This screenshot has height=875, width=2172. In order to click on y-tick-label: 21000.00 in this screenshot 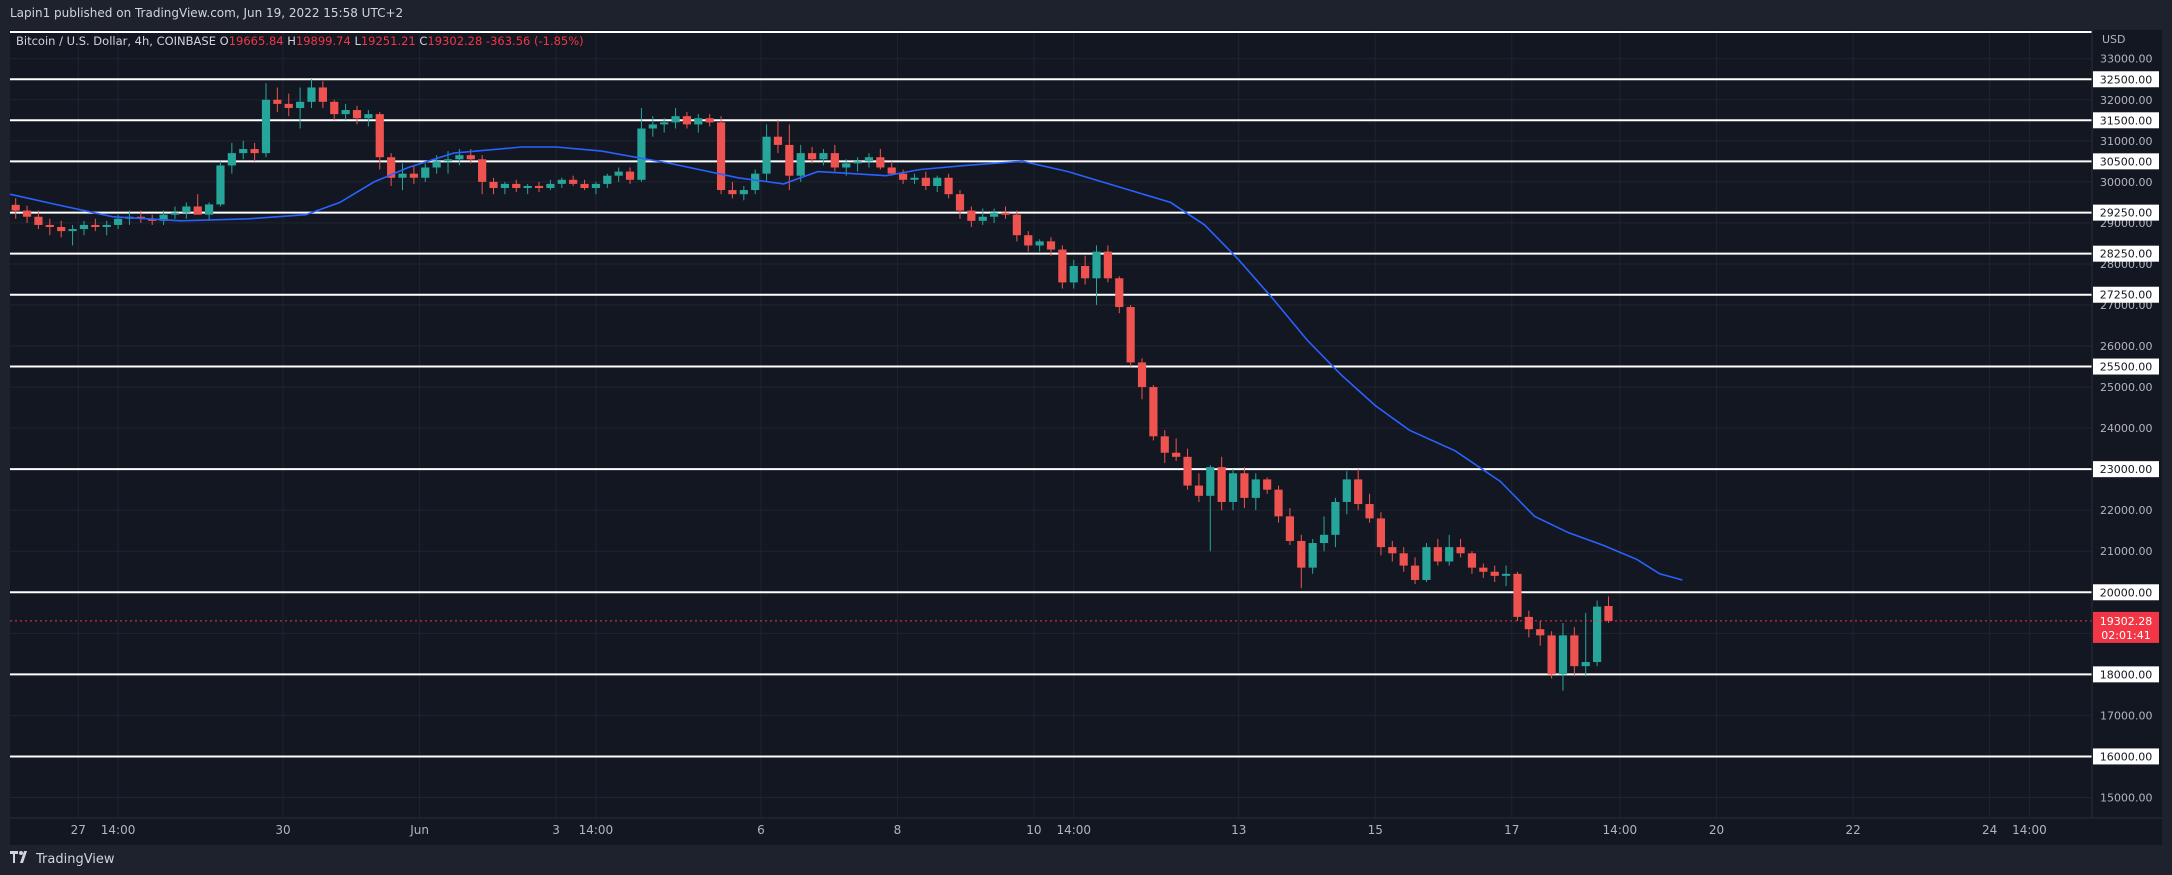, I will do `click(2126, 551)`.